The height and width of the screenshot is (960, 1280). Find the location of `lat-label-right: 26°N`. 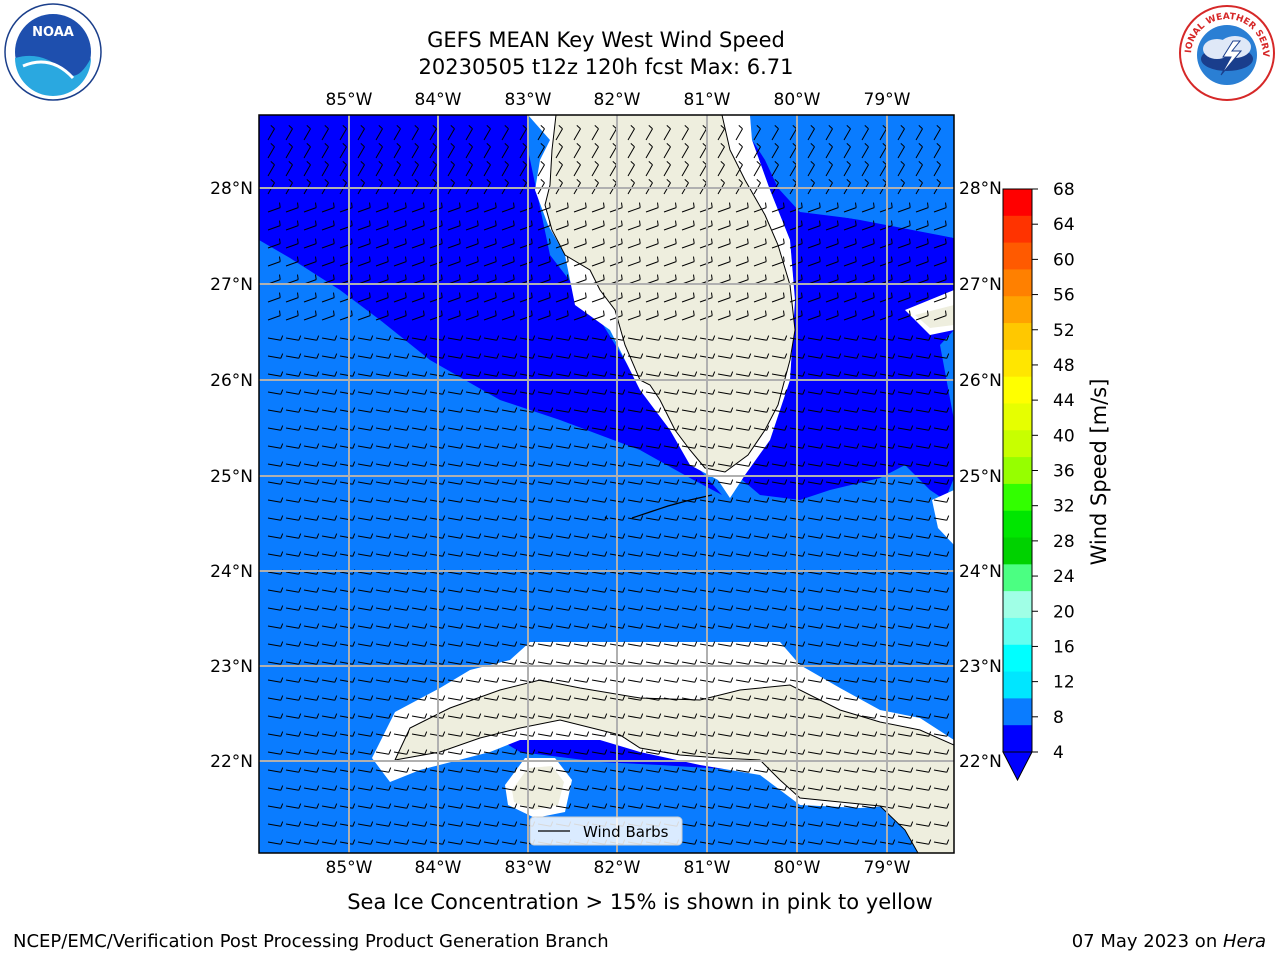

lat-label-right: 26°N is located at coordinates (980, 381).